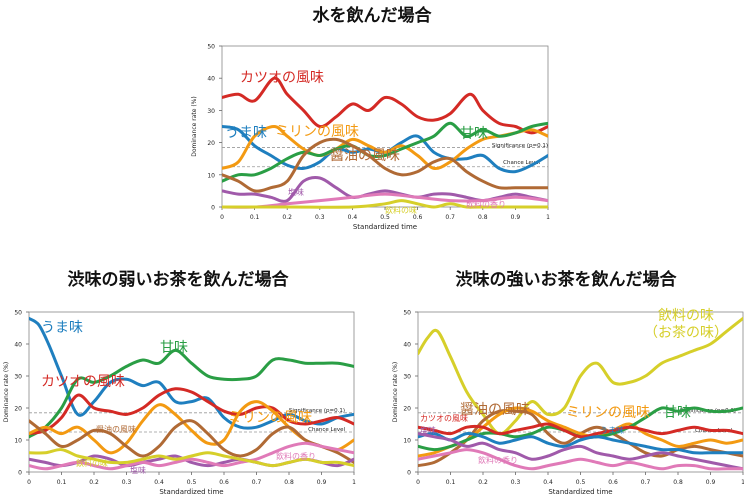 The width and height of the screenshot is (744, 504). I want to click on panel-title: 渋味の弱いお茶を飲んだ場合, so click(178, 280).